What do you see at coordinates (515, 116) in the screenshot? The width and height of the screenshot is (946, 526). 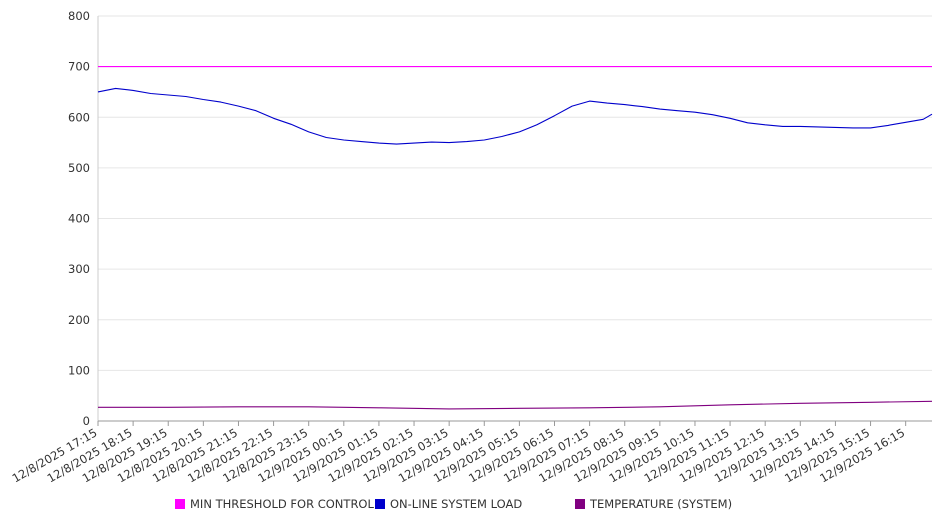 I see `series-line-on-line-system-load` at bounding box center [515, 116].